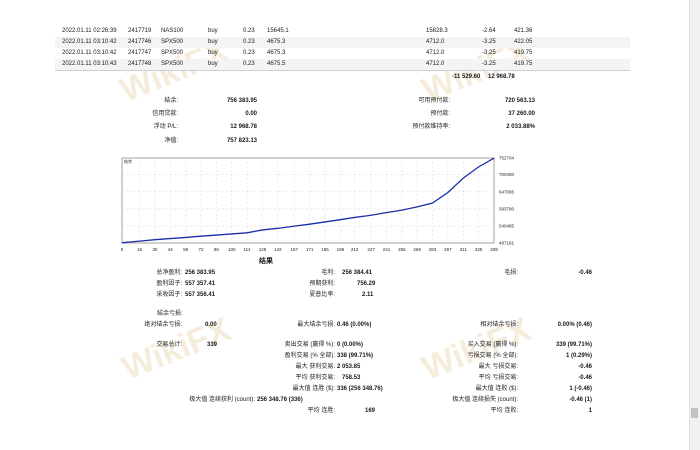  Describe the element at coordinates (171, 249) in the screenshot. I see `chart-x-tick-label: 44` at that location.